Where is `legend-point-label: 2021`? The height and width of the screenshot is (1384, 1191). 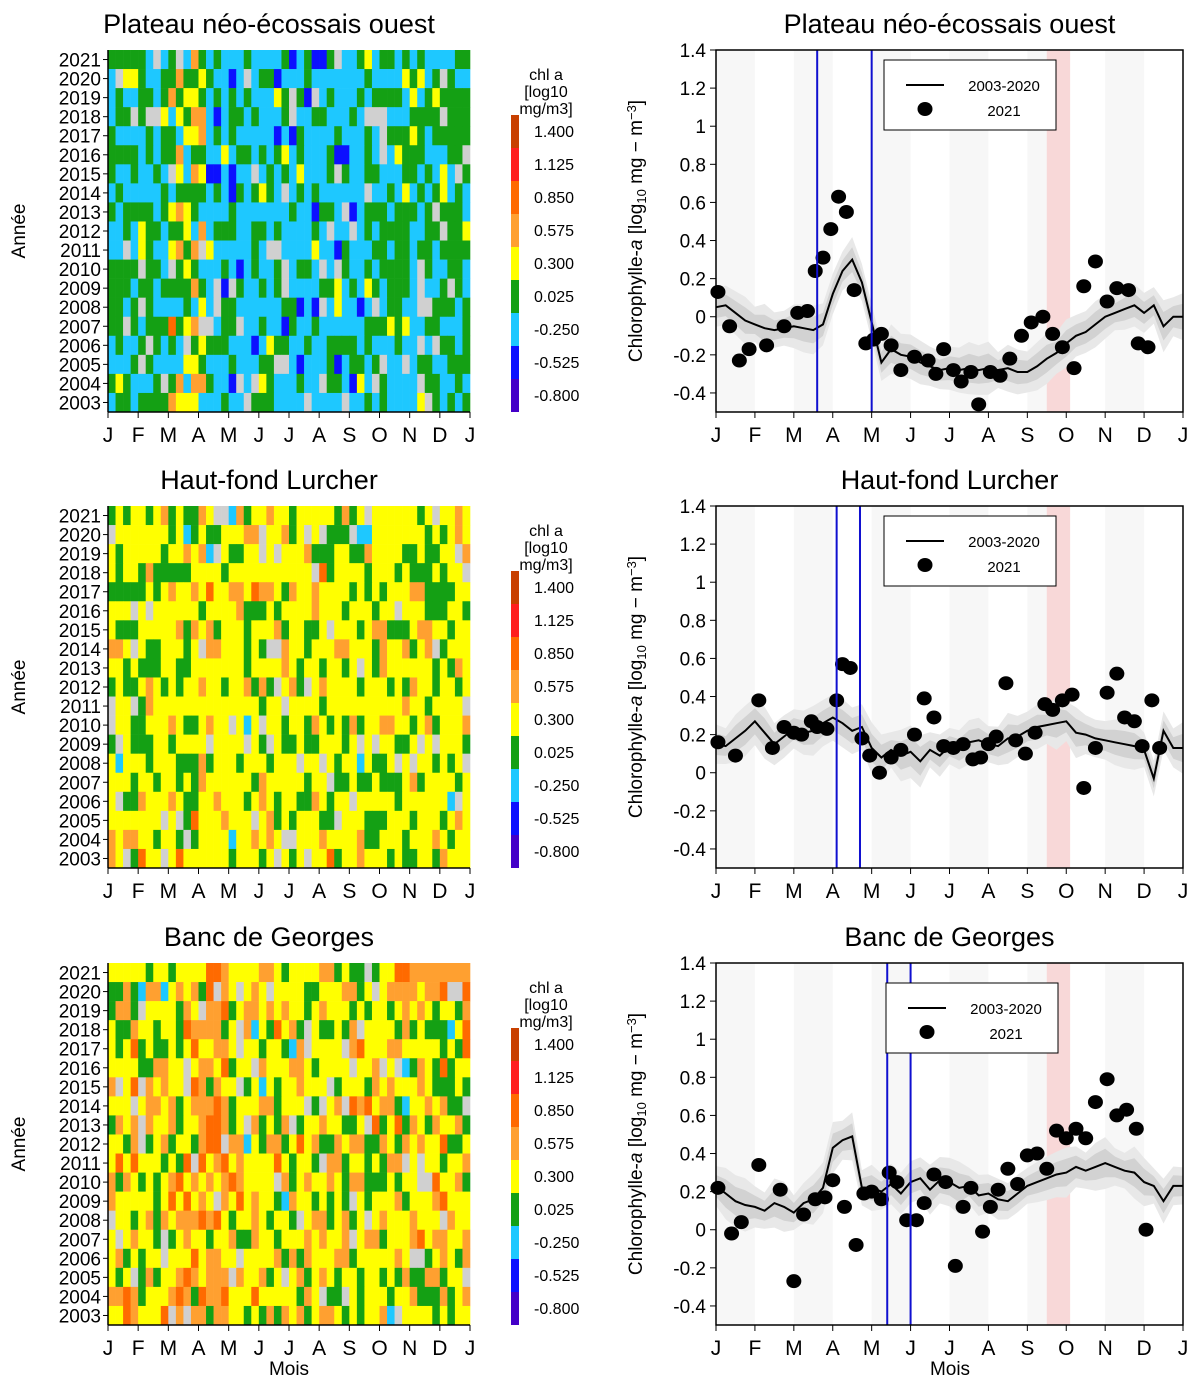
legend-point-label: 2021 is located at coordinates (1005, 1034).